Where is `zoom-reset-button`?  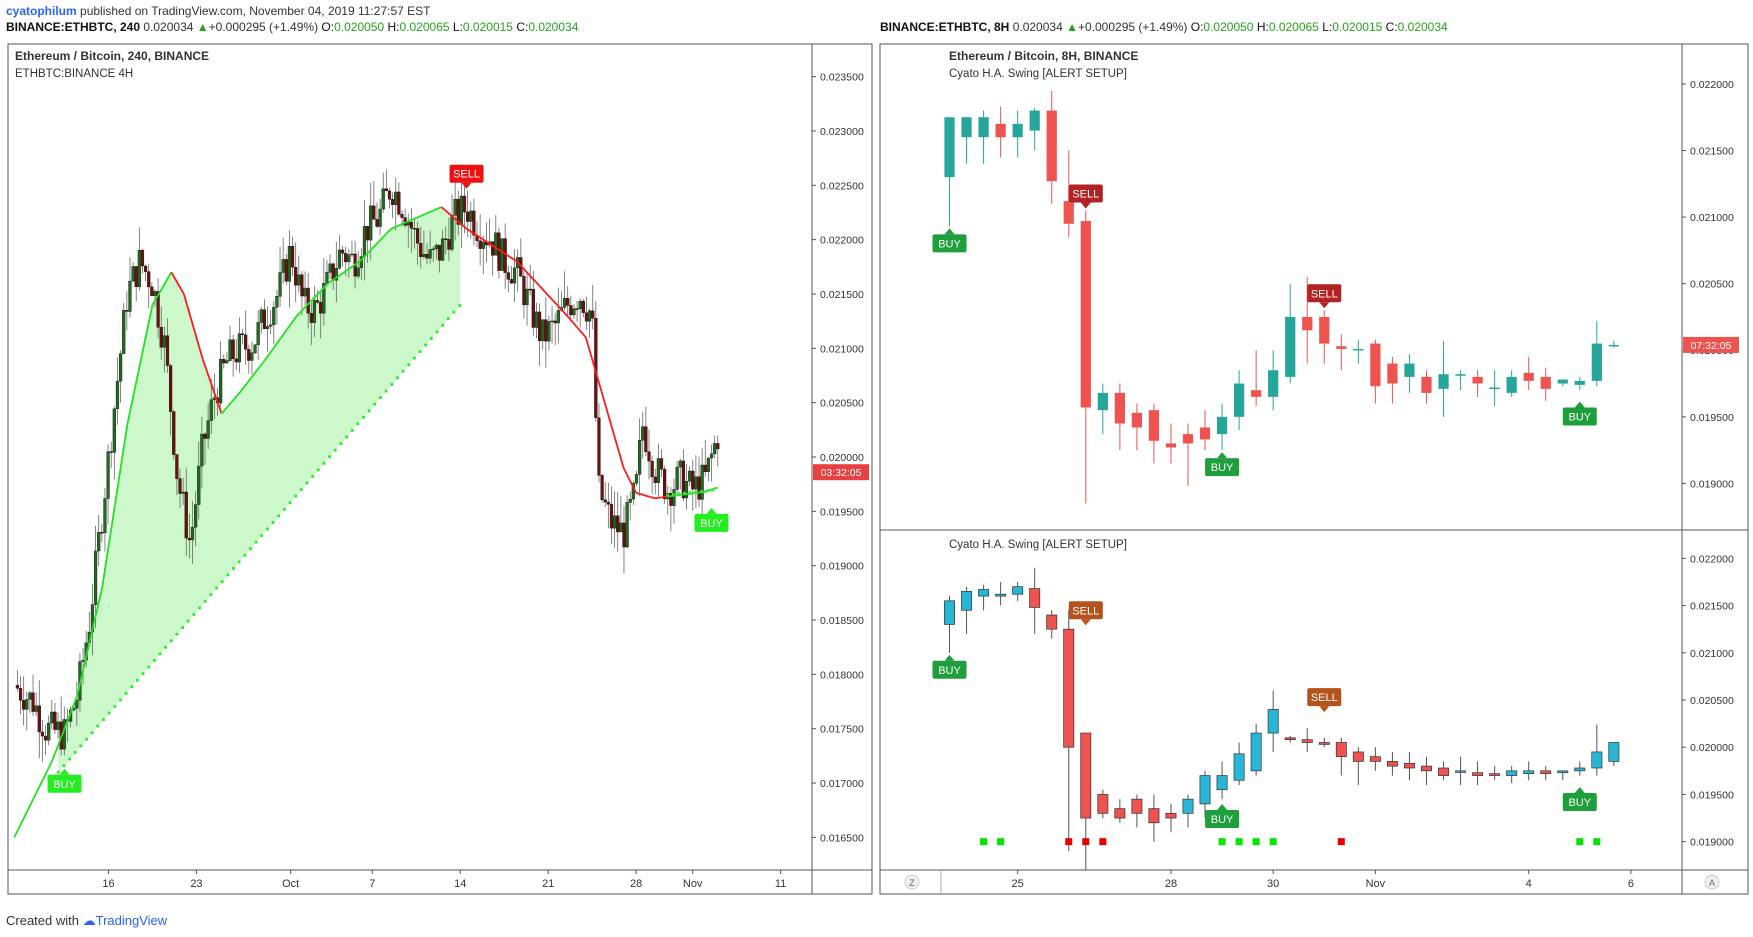
zoom-reset-button is located at coordinates (912, 882).